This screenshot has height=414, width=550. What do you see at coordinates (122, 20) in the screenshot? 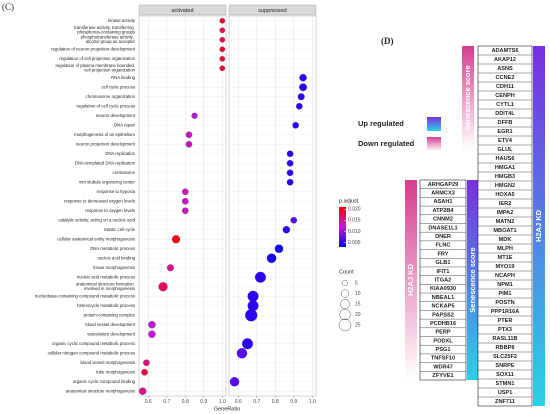
I see `category-label: kinase activity` at bounding box center [122, 20].